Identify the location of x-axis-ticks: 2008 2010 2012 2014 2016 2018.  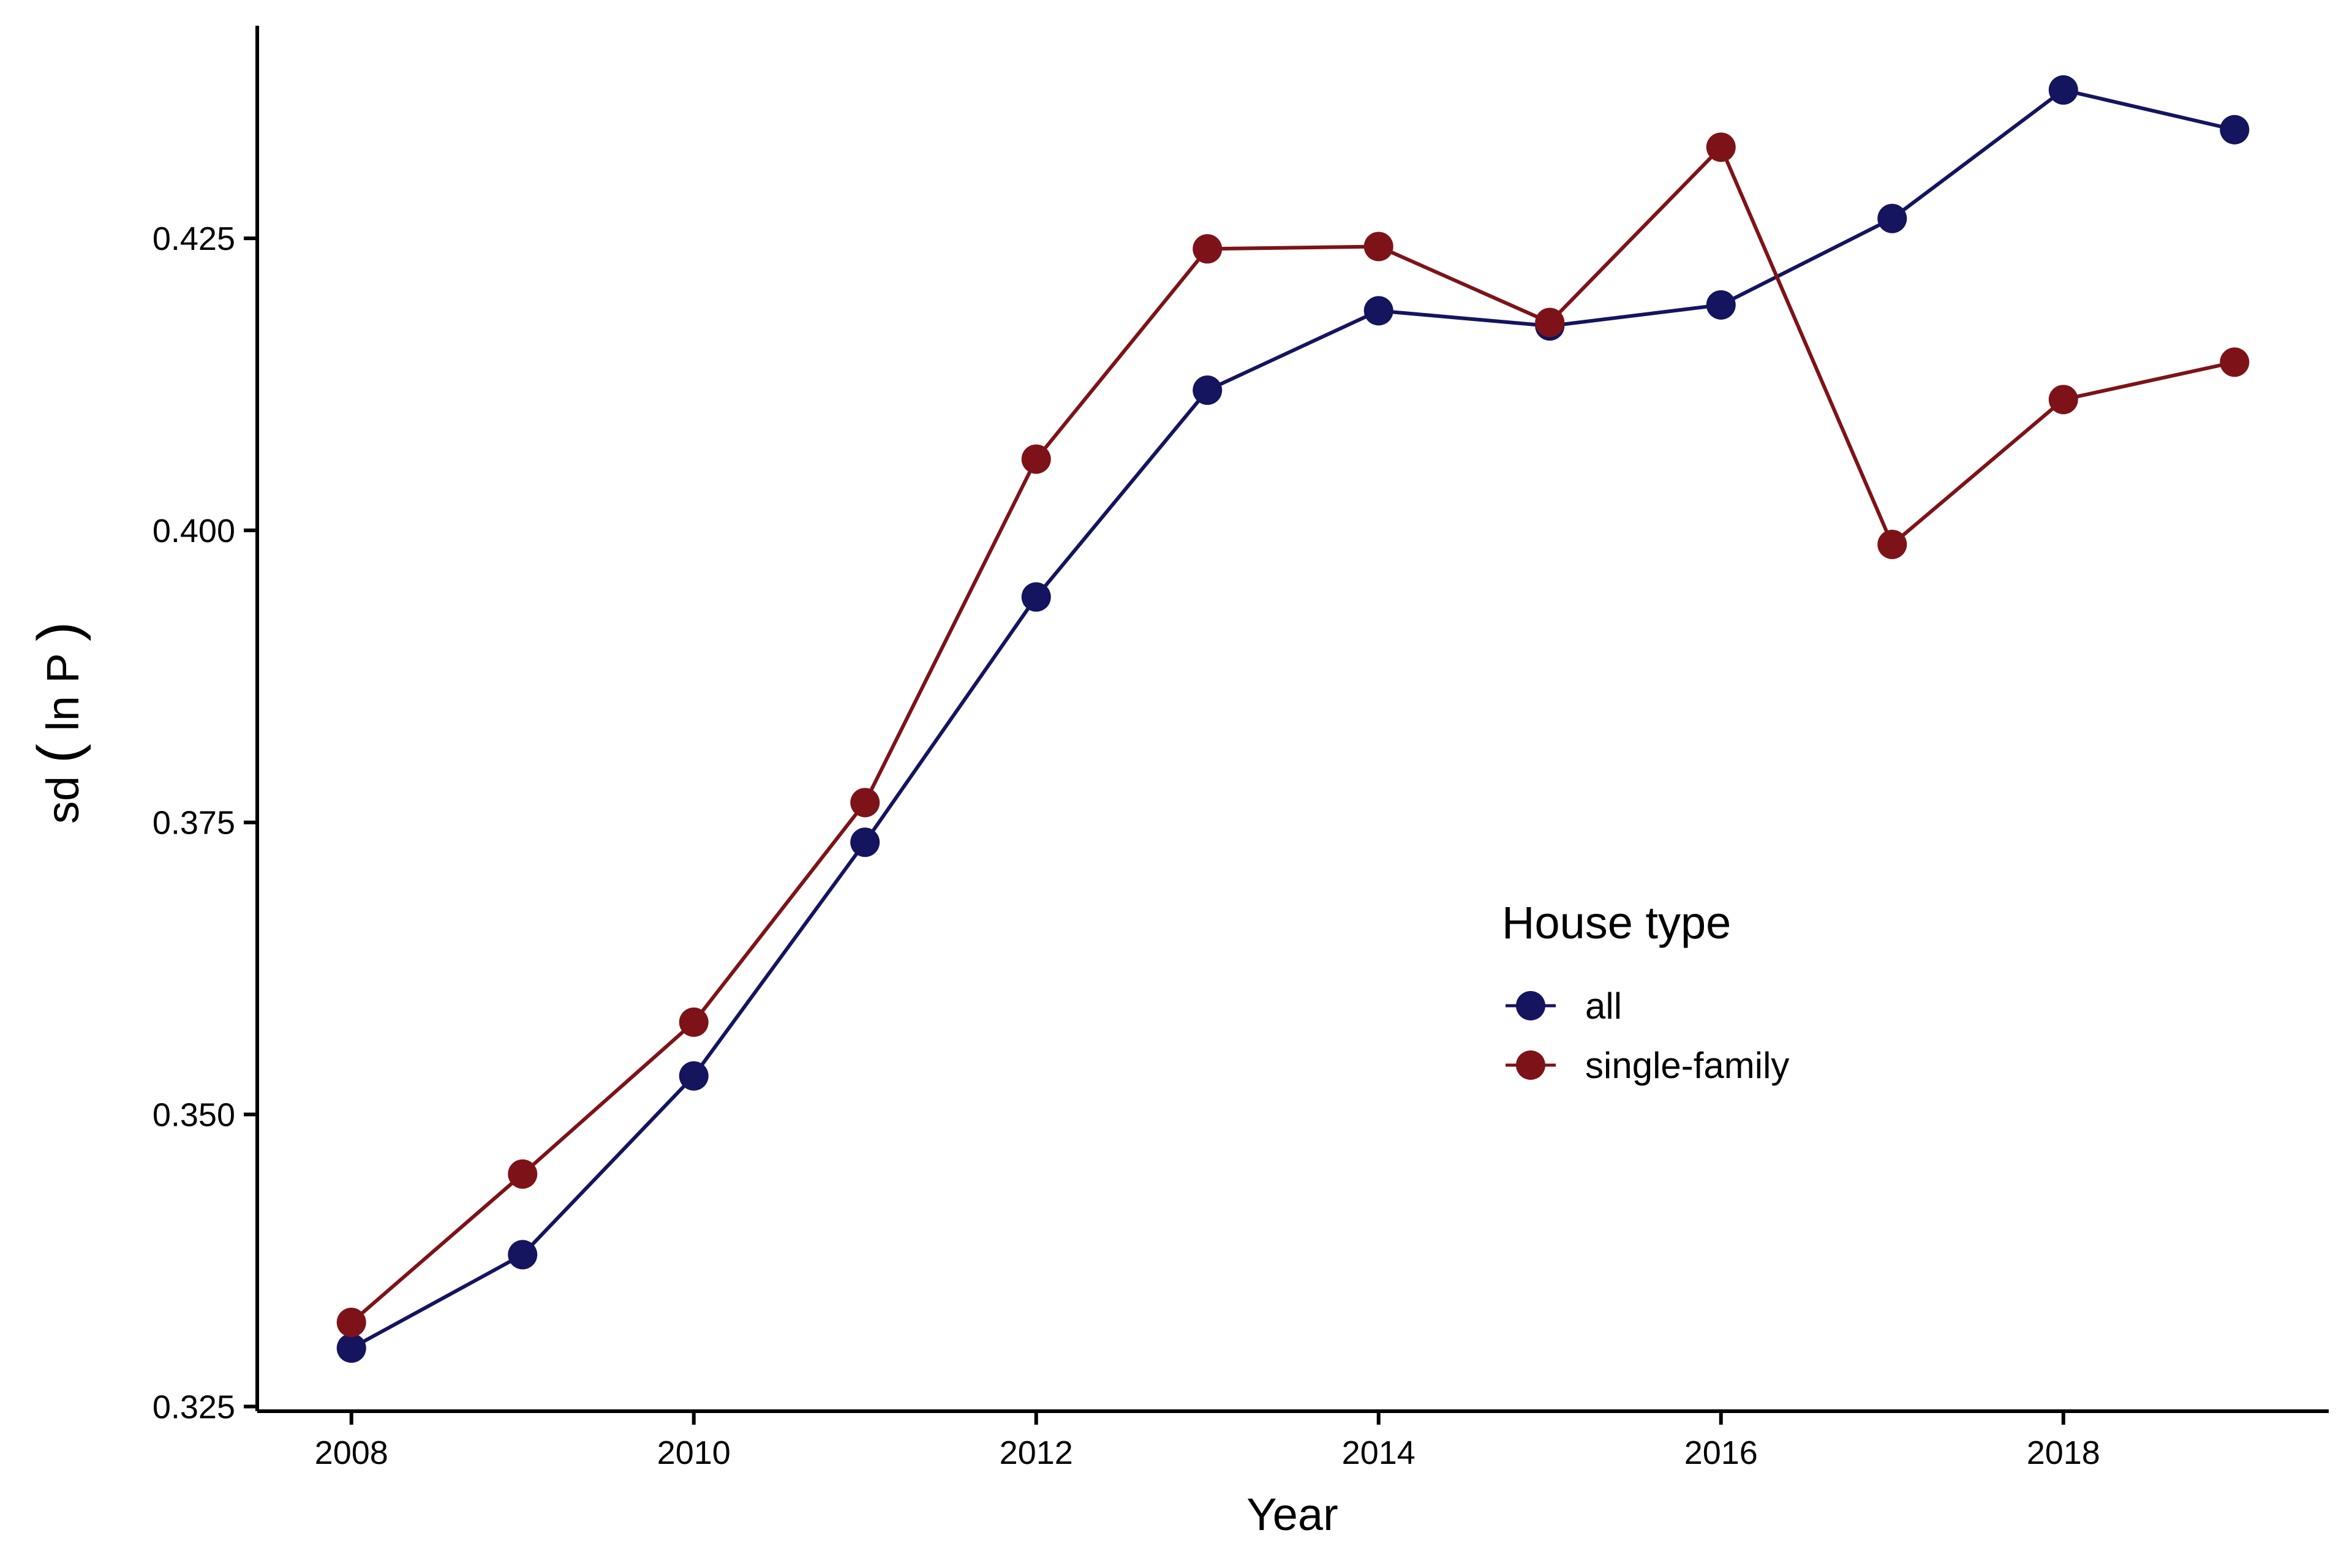
(1208, 1441).